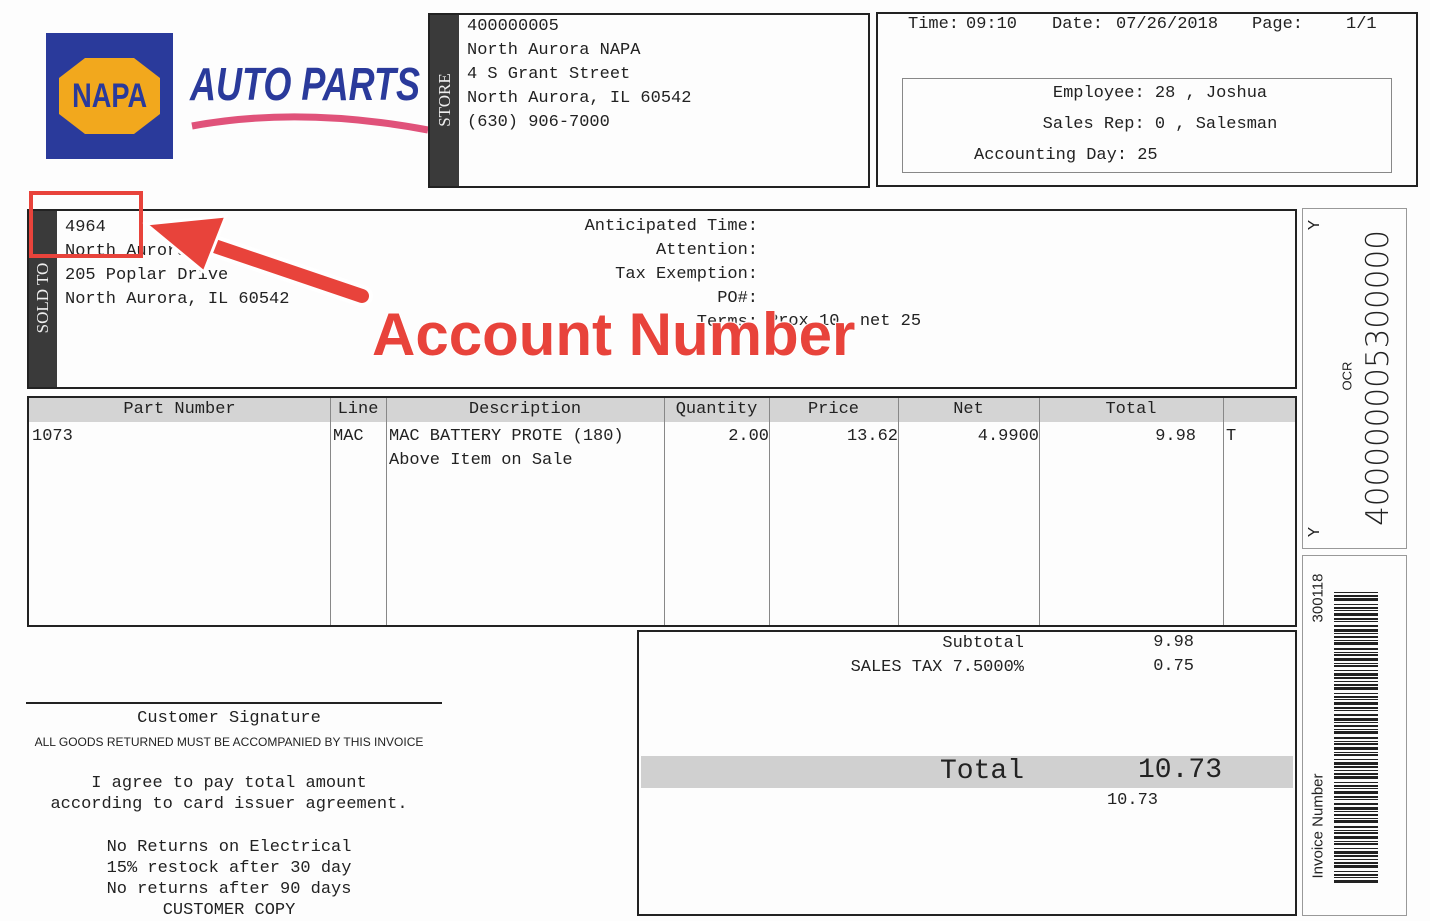  What do you see at coordinates (1318, 598) in the screenshot?
I see `invoice-number: 300118` at bounding box center [1318, 598].